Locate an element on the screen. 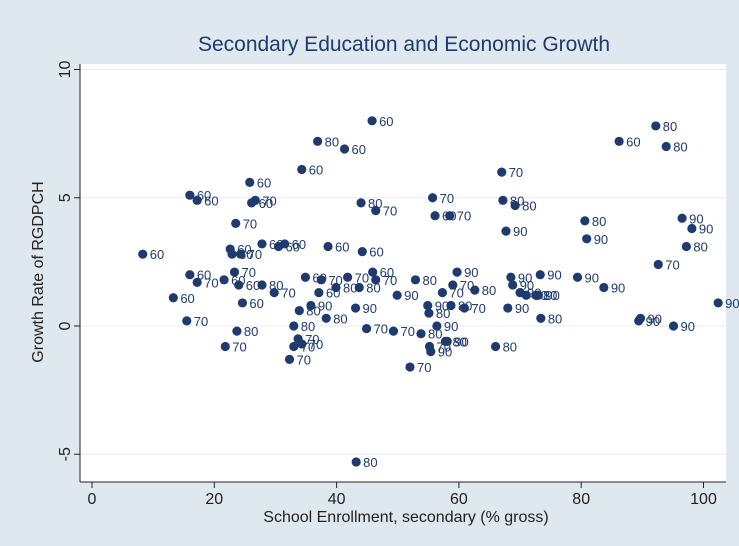 This screenshot has height=546, width=739. x-tick-label: 60 is located at coordinates (459, 499).